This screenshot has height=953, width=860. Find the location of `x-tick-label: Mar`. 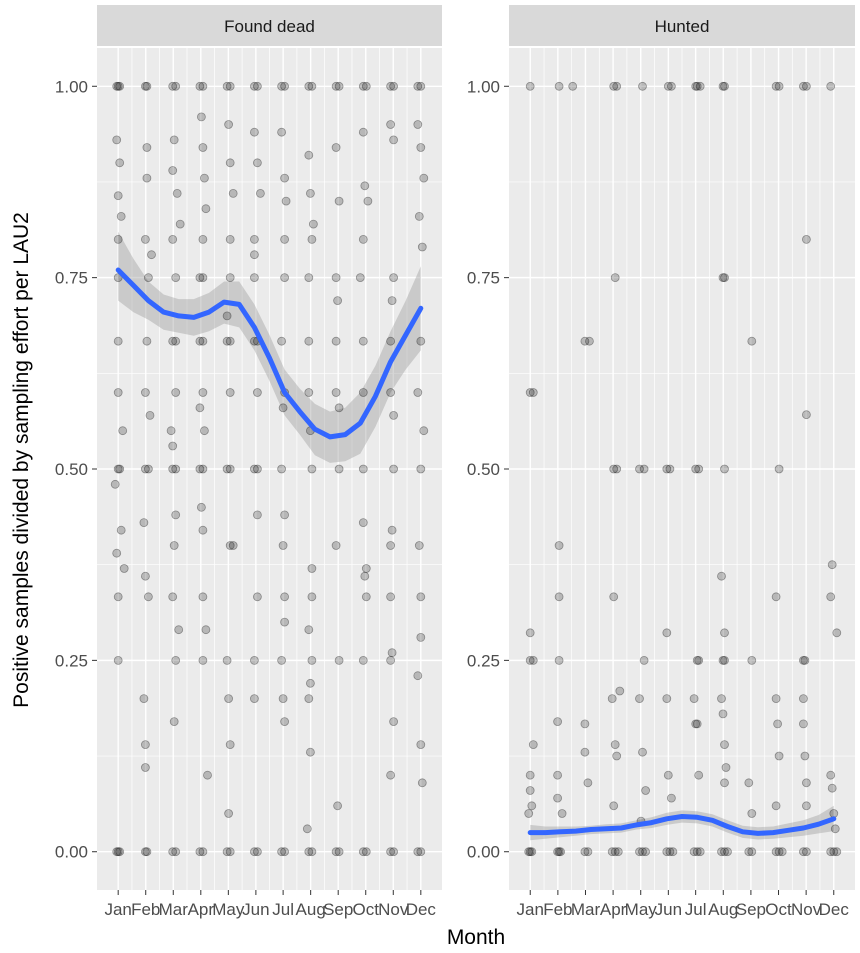

x-tick-label: Mar is located at coordinates (586, 909).